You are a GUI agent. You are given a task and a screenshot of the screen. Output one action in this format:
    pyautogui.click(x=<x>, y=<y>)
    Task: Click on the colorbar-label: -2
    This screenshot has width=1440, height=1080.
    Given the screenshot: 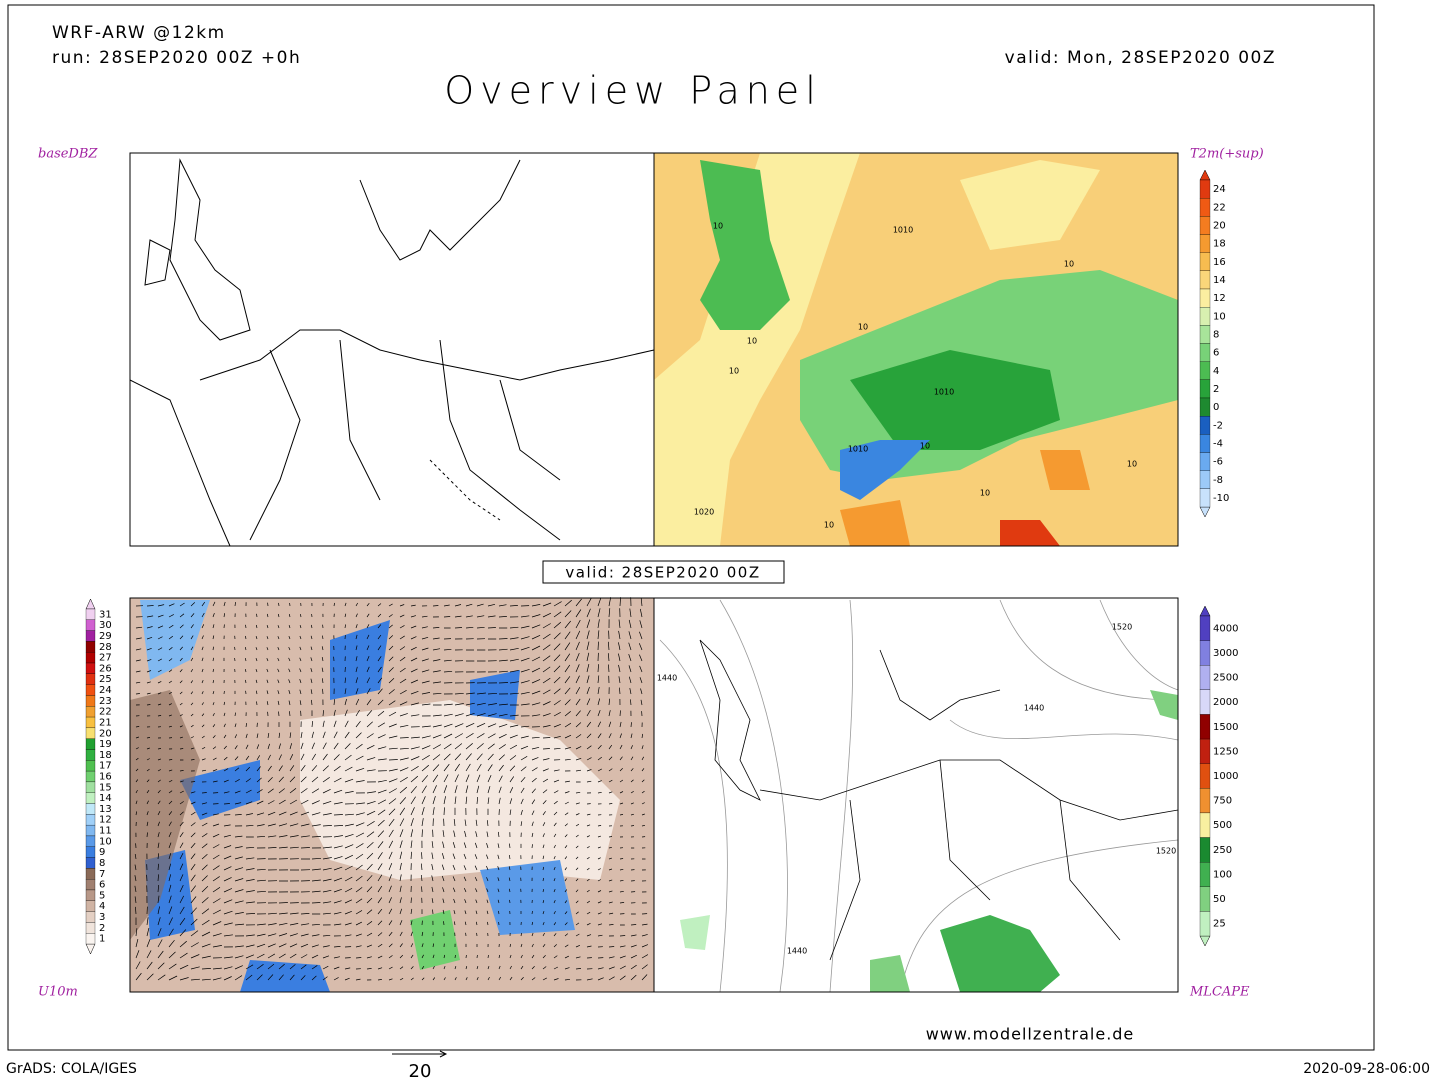 What is the action you would take?
    pyautogui.click(x=1218, y=425)
    